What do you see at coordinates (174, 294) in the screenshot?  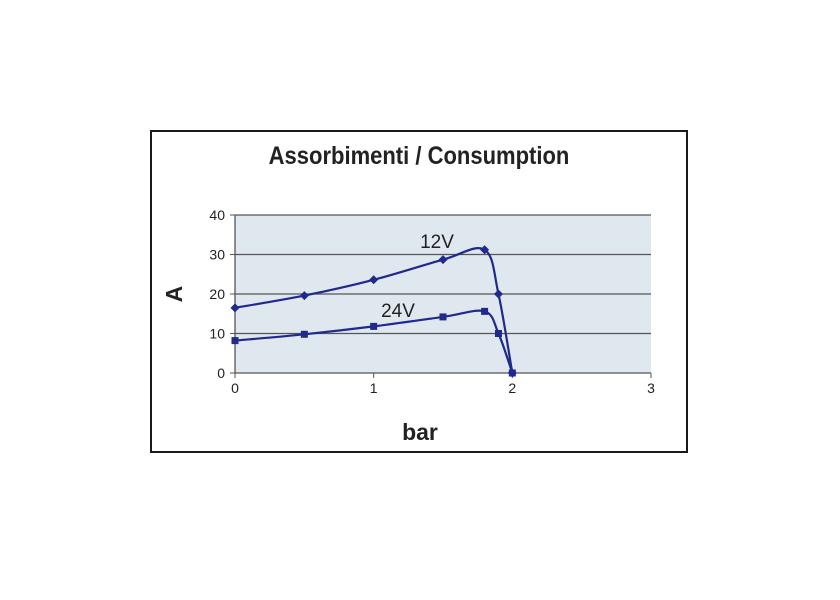 I see `y-axis-label: A` at bounding box center [174, 294].